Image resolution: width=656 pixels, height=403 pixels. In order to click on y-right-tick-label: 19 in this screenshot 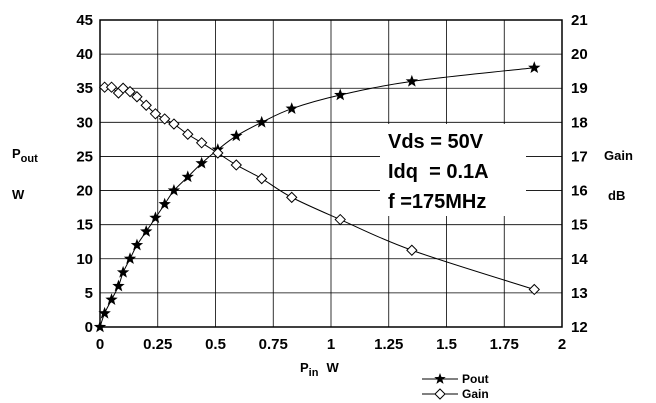, I will do `click(579, 88)`.